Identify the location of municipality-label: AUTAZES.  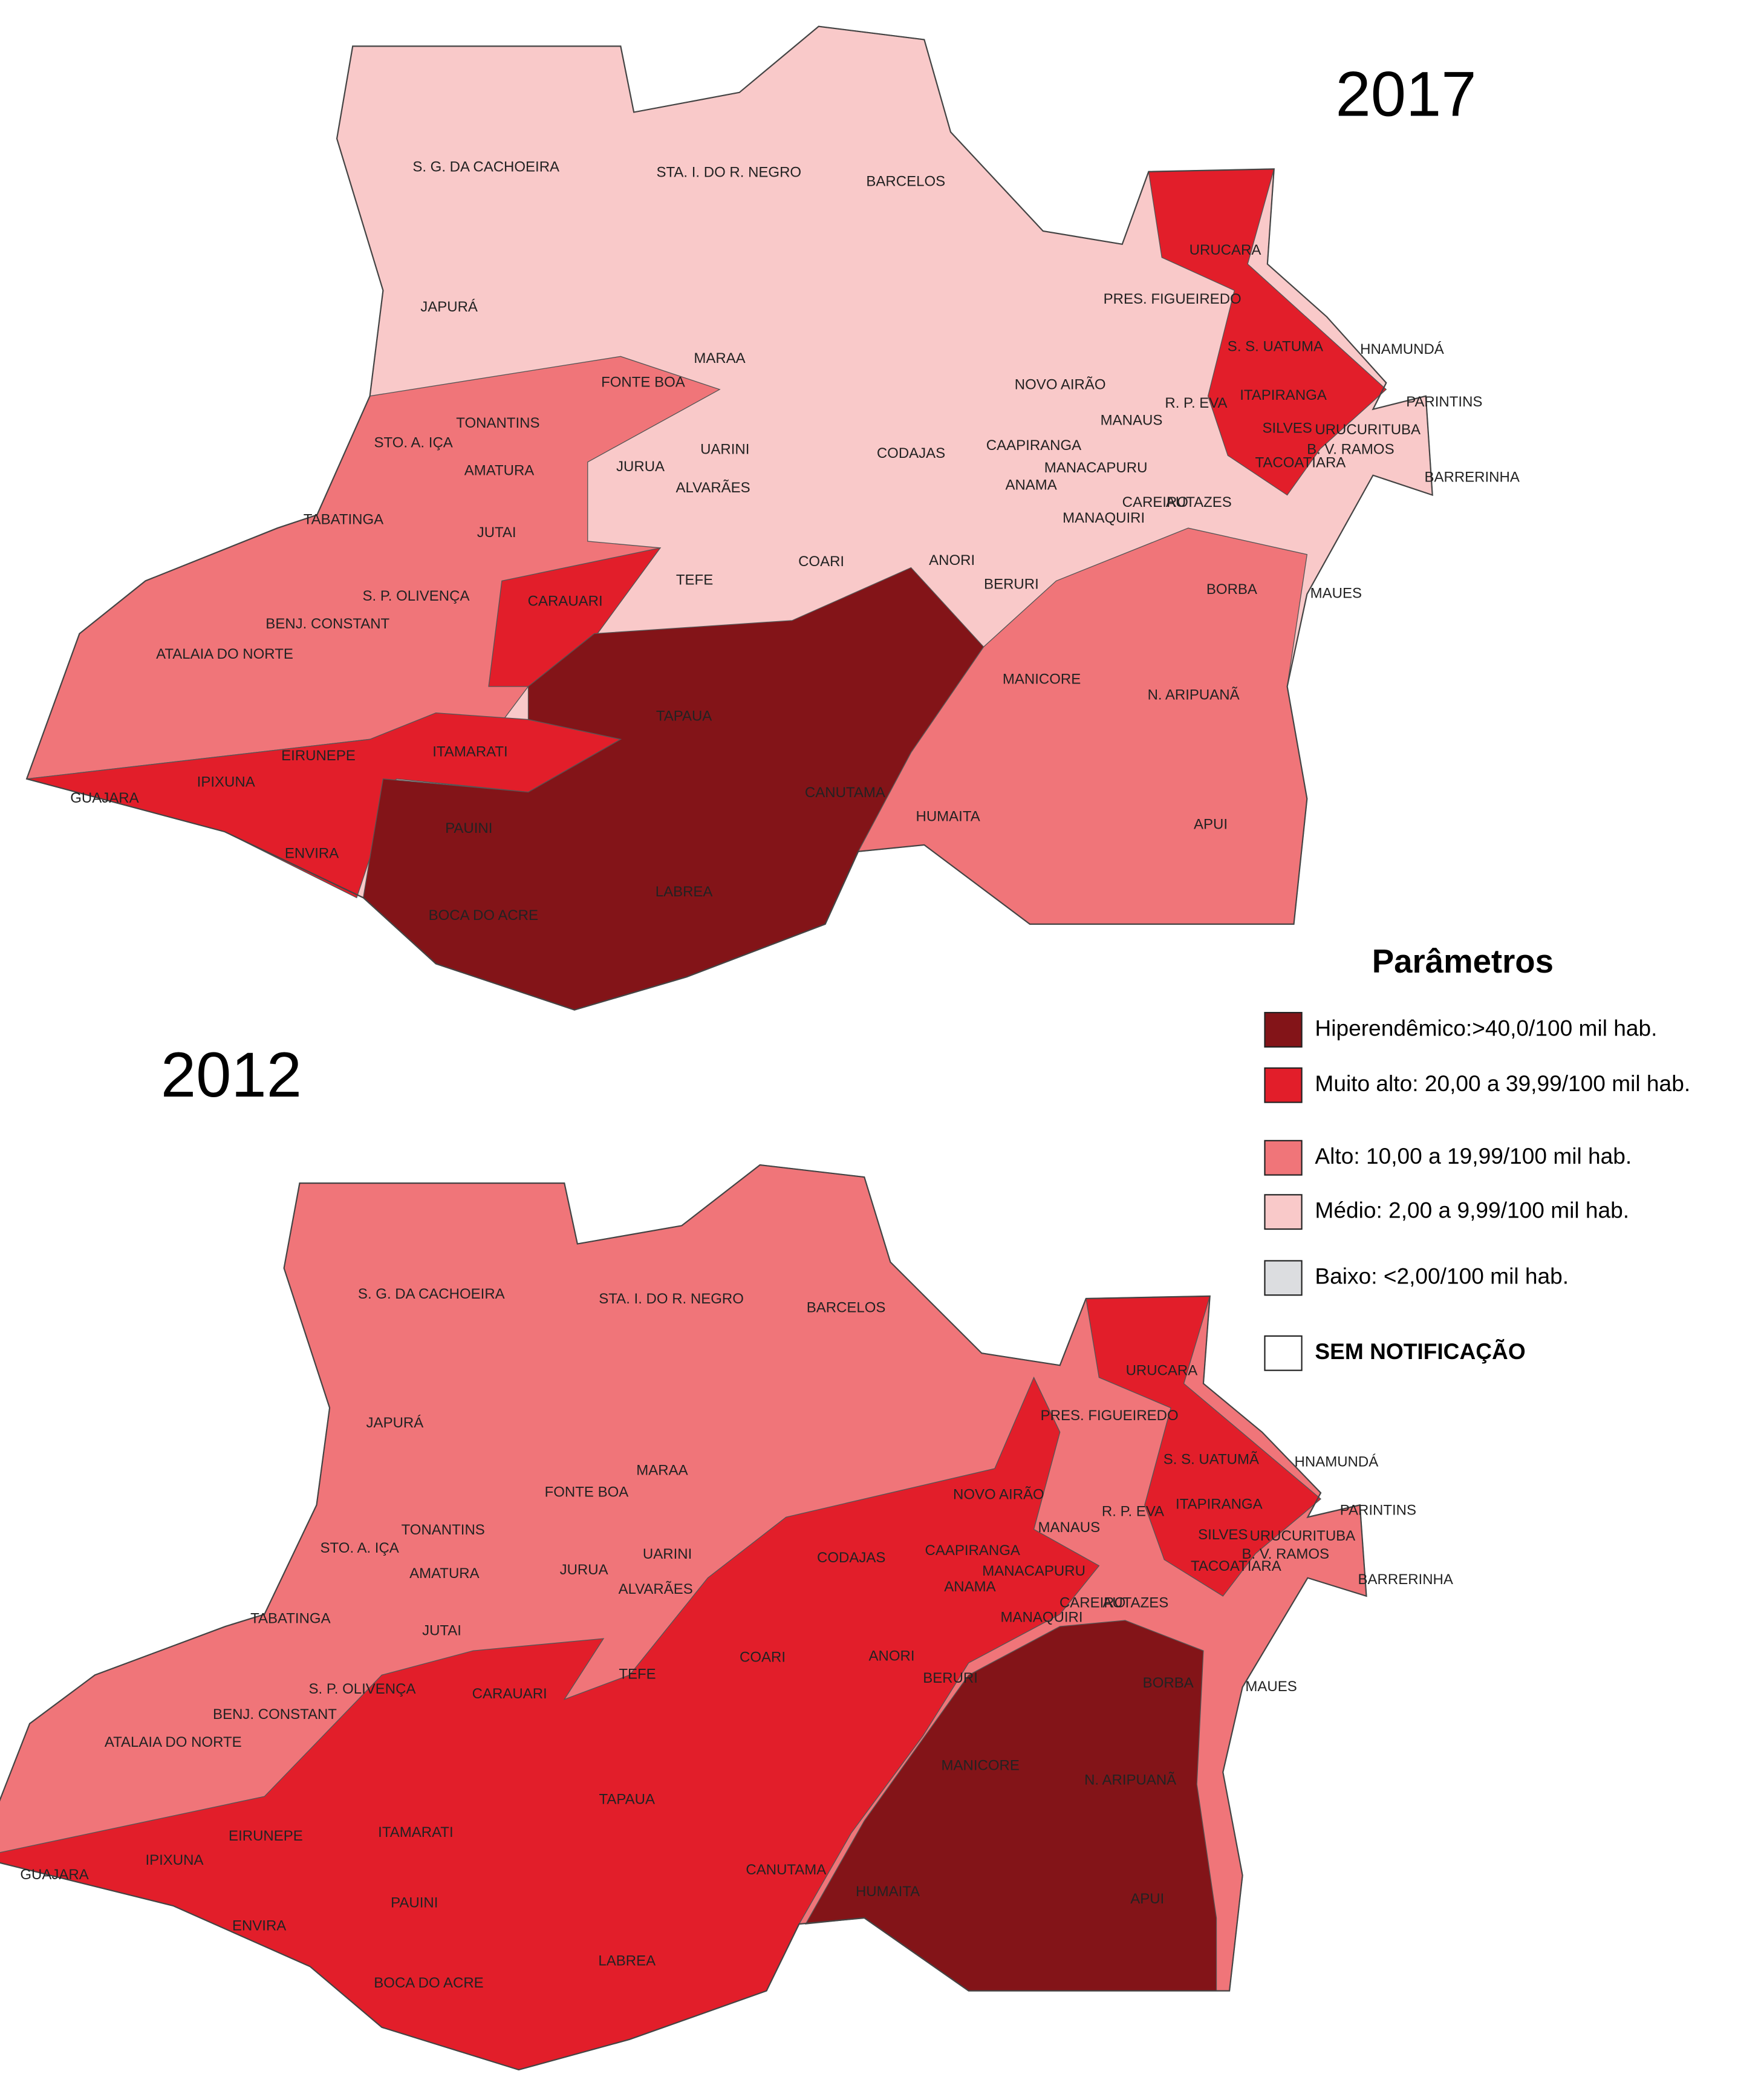
(1199, 502).